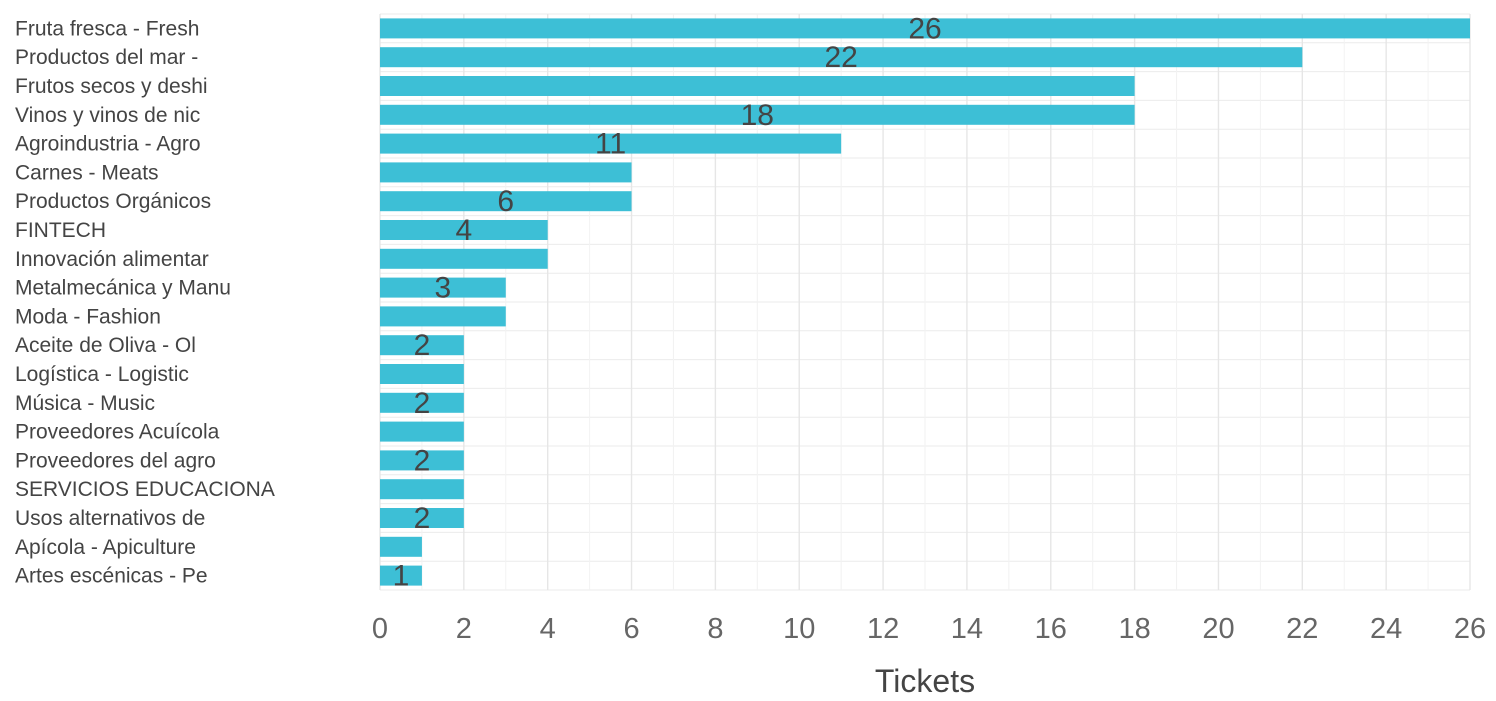  I want to click on category-label: Innovación alimentar, so click(112, 259).